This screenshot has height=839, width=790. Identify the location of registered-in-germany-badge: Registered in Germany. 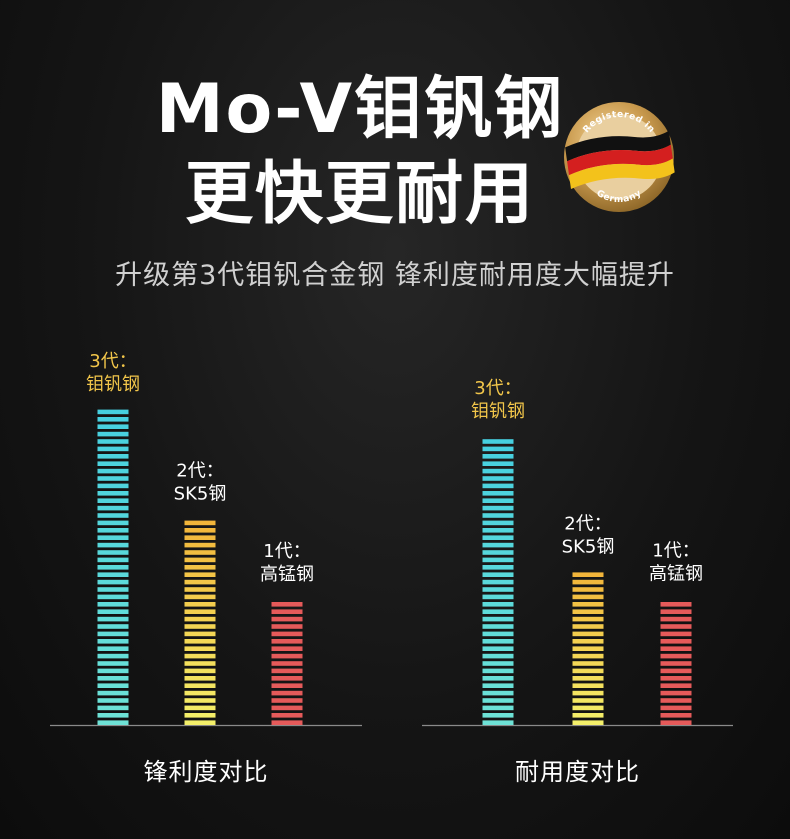
(619, 157).